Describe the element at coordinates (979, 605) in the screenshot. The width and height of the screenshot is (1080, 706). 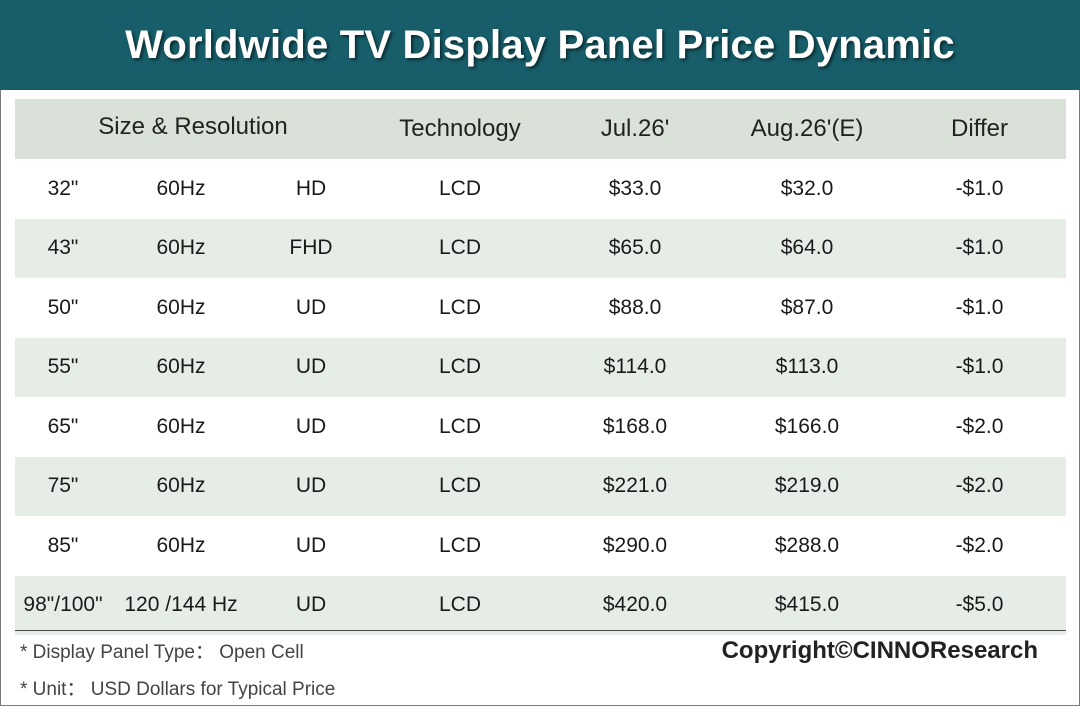
I see `cell-differ: -$5.0` at that location.